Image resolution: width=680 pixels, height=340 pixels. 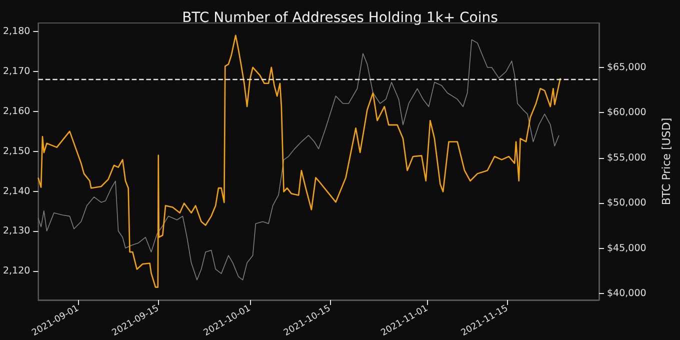 What do you see at coordinates (626, 67) in the screenshot?
I see `y2-tick-label: $65,000` at bounding box center [626, 67].